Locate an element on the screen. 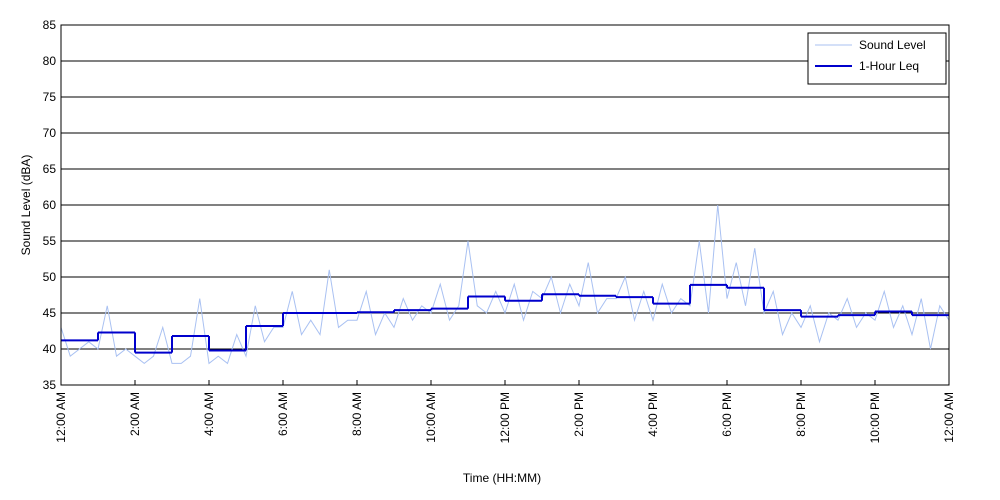 This screenshot has width=1000, height=500. x-tick-label: 2:00 PM is located at coordinates (579, 414).